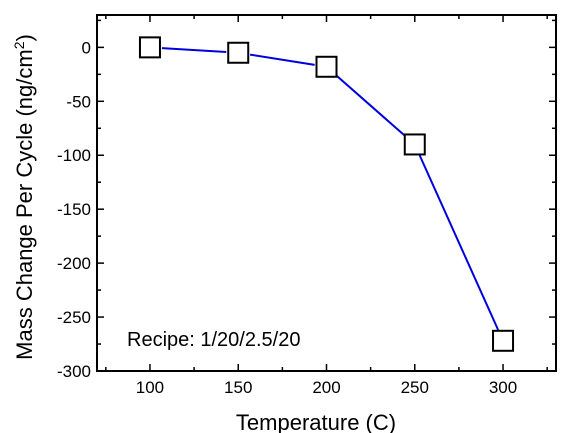 The width and height of the screenshot is (567, 433). What do you see at coordinates (238, 387) in the screenshot?
I see `x-tick-label: 150` at bounding box center [238, 387].